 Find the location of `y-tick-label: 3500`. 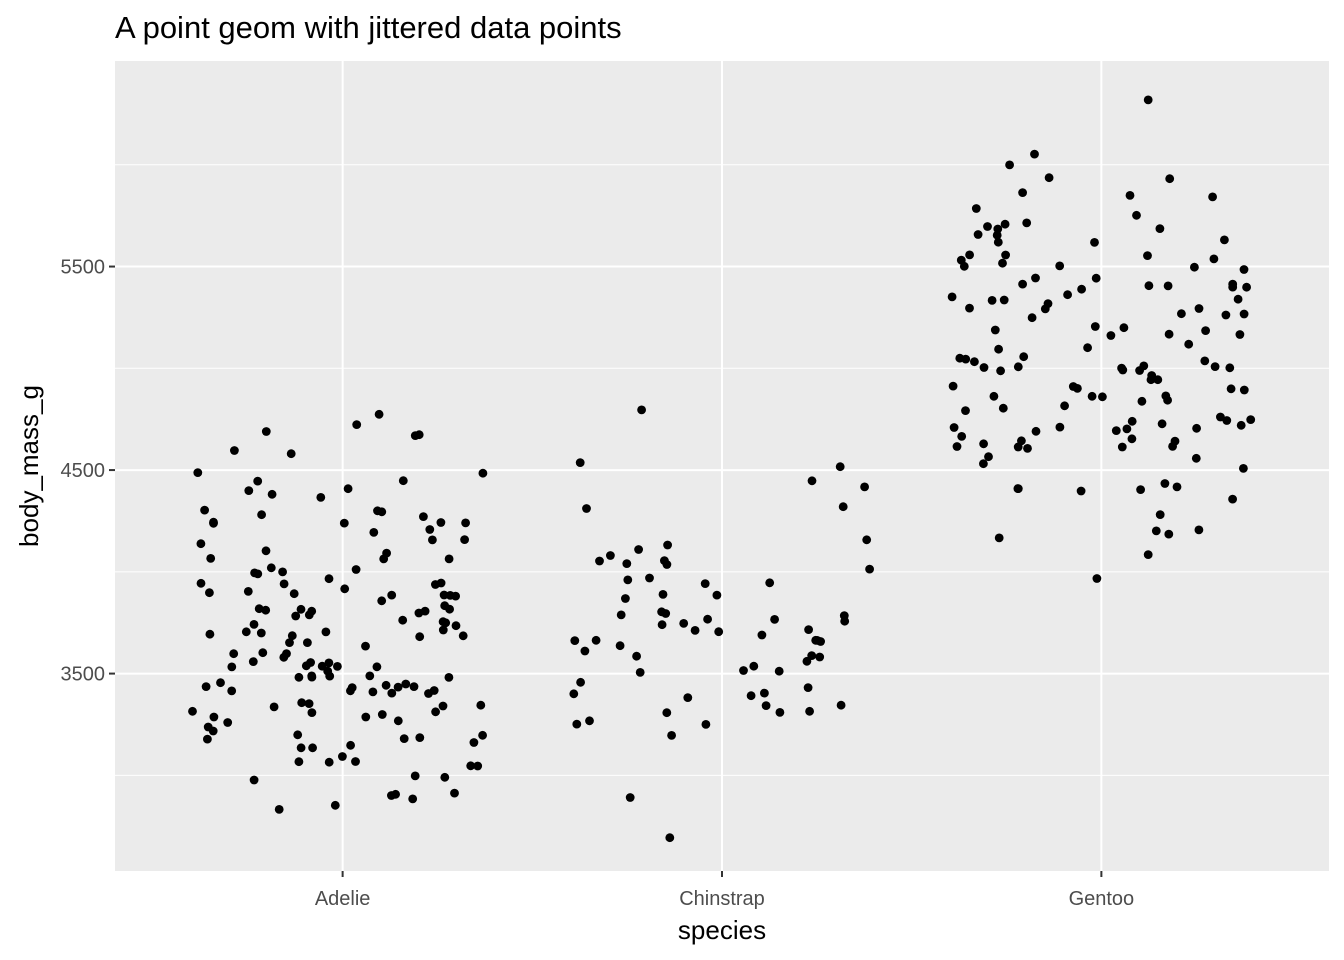

y-tick-label: 3500 is located at coordinates (83, 675).